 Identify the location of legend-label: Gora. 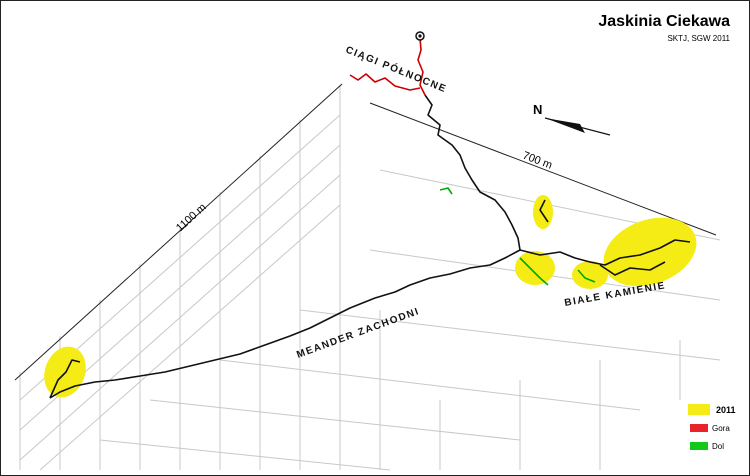
(721, 428).